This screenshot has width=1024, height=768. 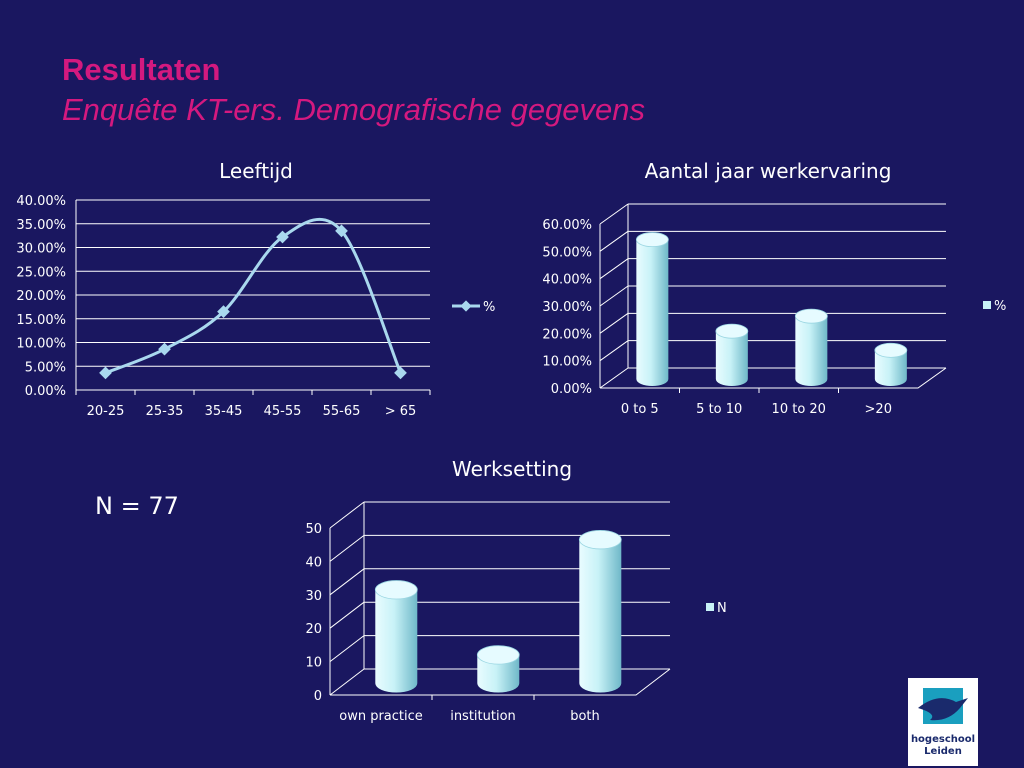 I want to click on x-tick-label: 55-65, so click(x=342, y=411).